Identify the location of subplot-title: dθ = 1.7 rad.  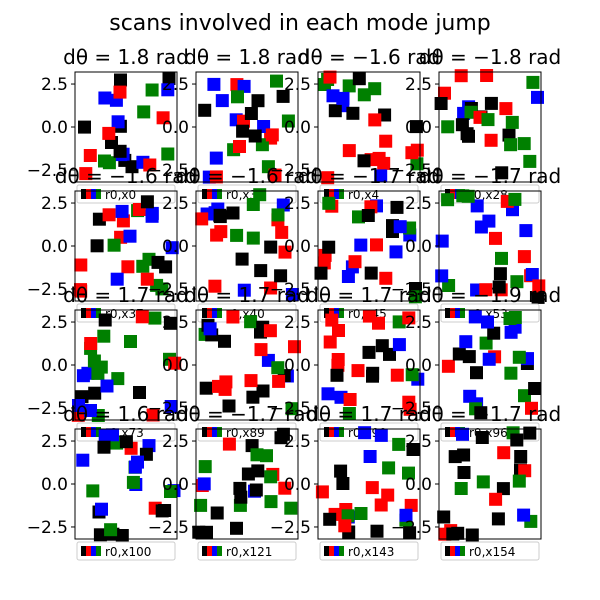
(369, 295).